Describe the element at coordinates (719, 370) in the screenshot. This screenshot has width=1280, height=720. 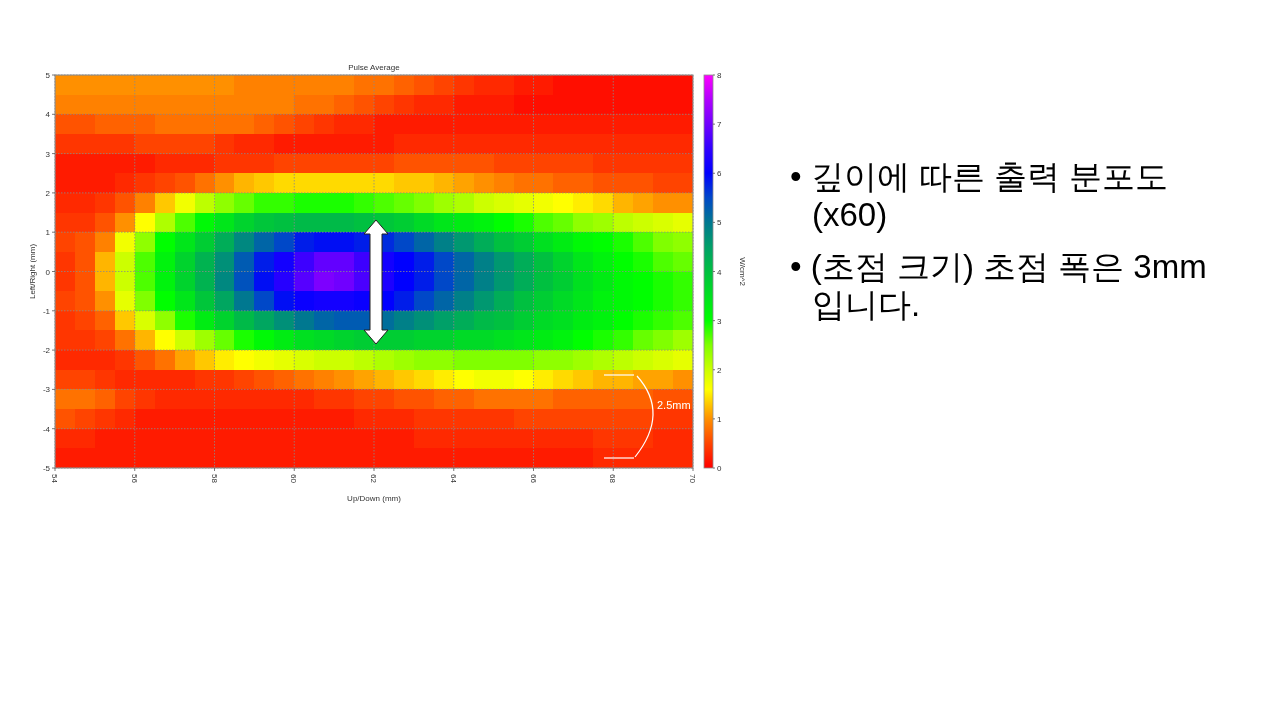
I see `color-bar-label: 2` at that location.